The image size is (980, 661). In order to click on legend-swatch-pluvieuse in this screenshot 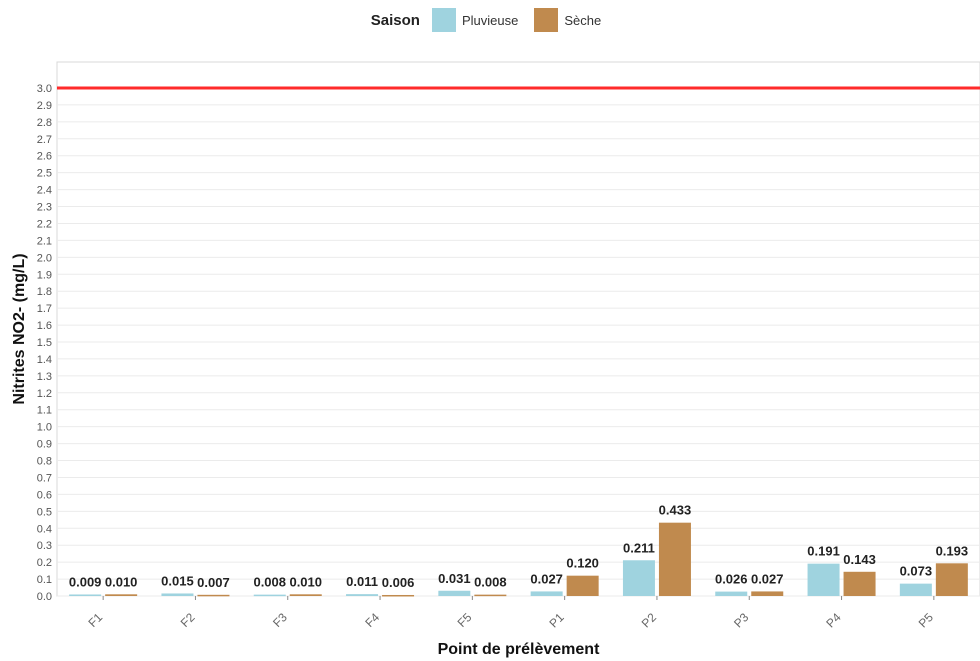, I will do `click(443, 20)`.